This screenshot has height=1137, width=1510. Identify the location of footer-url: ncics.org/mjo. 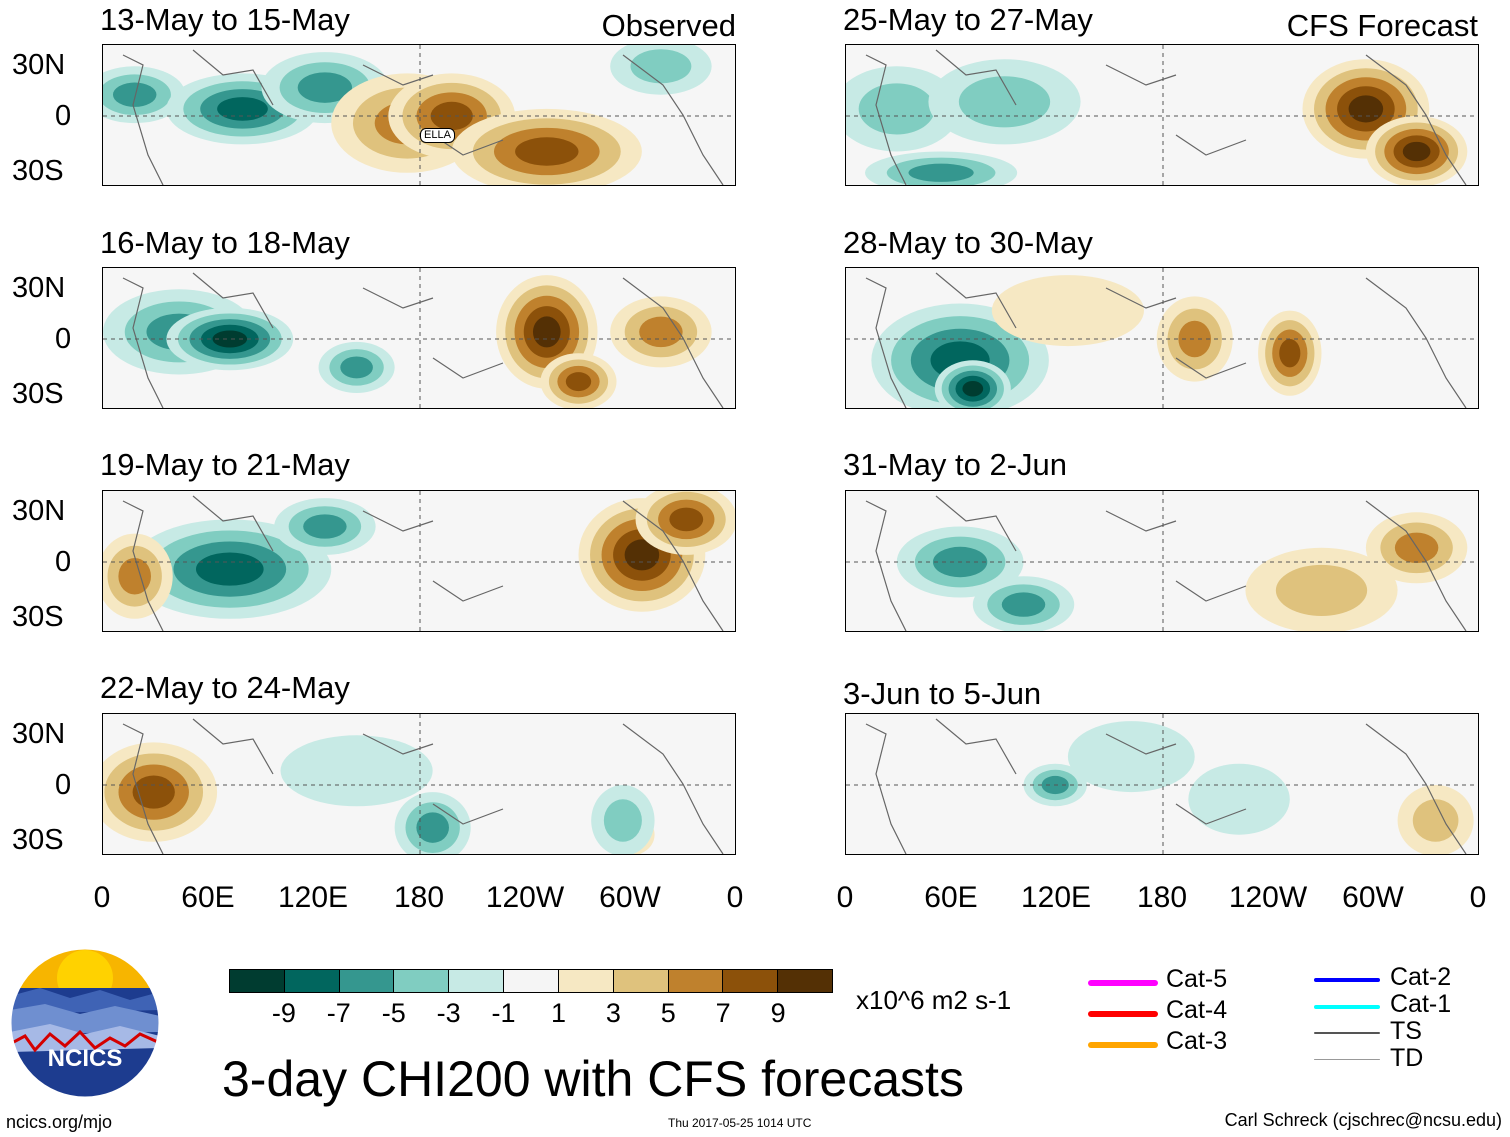
(59, 1122).